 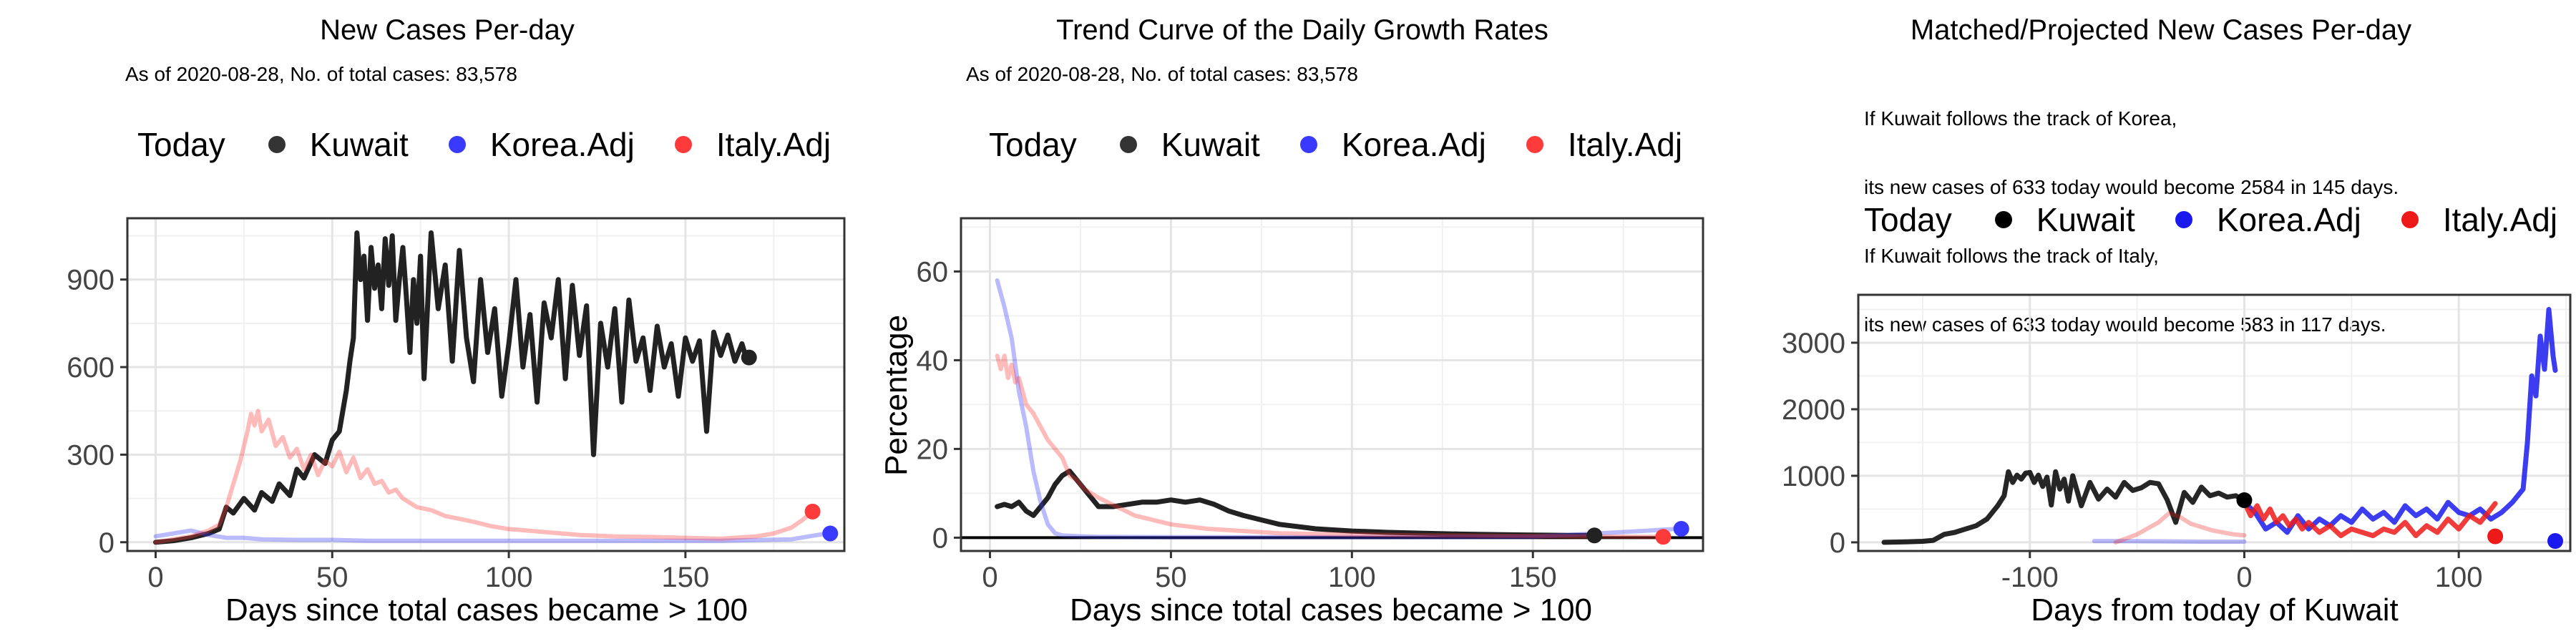 What do you see at coordinates (933, 449) in the screenshot?
I see `y-tick-label: 20` at bounding box center [933, 449].